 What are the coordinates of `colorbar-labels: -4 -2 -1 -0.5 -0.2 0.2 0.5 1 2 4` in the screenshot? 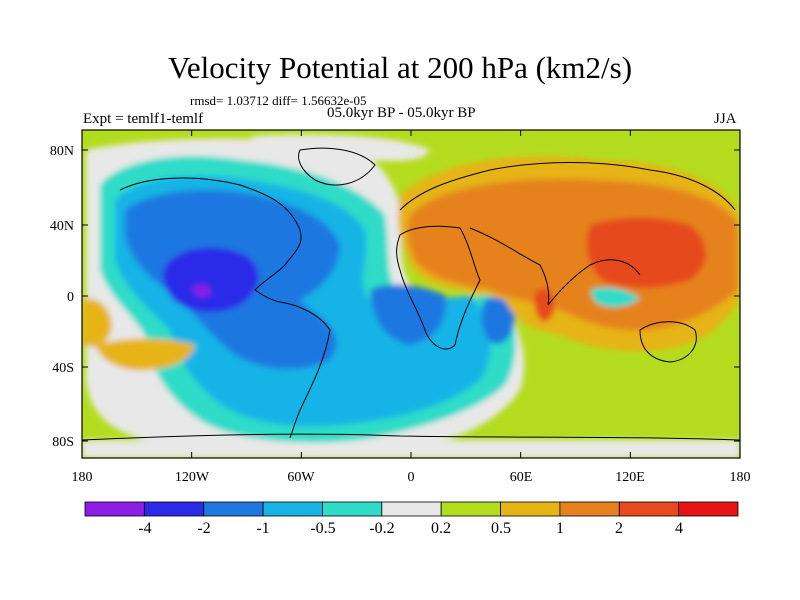 It's located at (410, 528).